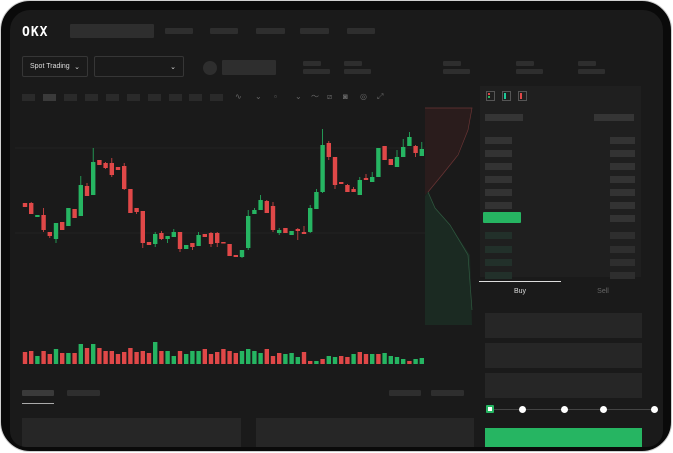  Describe the element at coordinates (210, 68) in the screenshot. I see `coin-icon` at that location.